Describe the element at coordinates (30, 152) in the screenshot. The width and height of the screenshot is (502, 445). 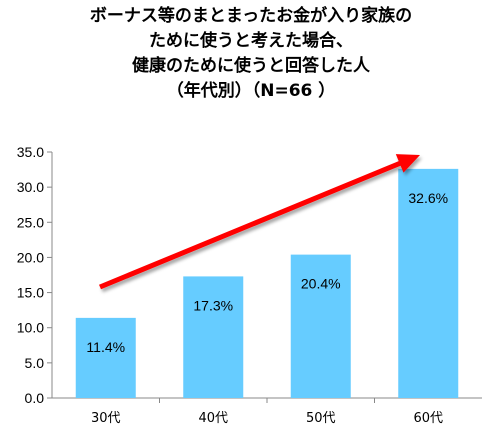
I see `y-tick-label: 35.0` at that location.